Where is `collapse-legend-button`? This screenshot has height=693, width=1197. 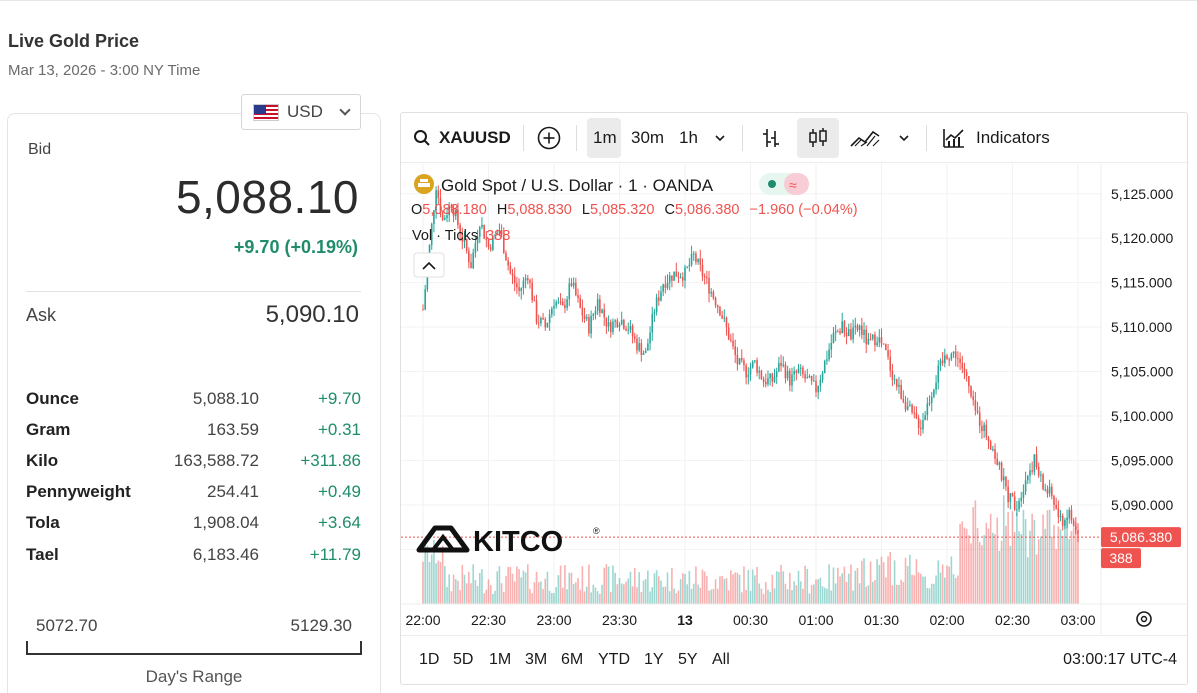 collapse-legend-button is located at coordinates (429, 265).